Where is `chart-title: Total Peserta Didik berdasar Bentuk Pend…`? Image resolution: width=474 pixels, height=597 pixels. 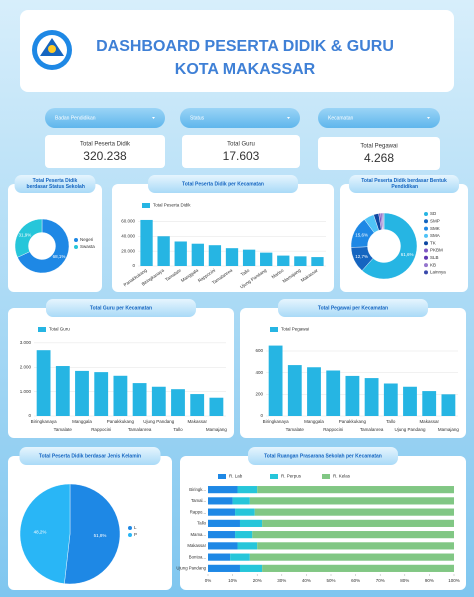 chart-title: Total Peserta Didik berdasar Bentuk Pend… is located at coordinates (404, 184).